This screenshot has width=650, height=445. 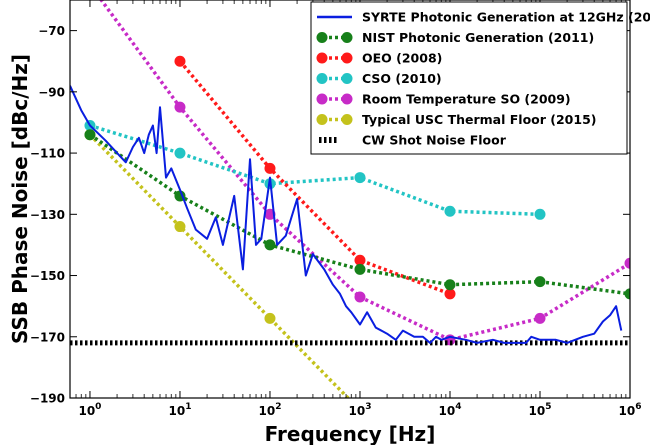 I want to click on x-tick-label: 106, so click(x=630, y=410).